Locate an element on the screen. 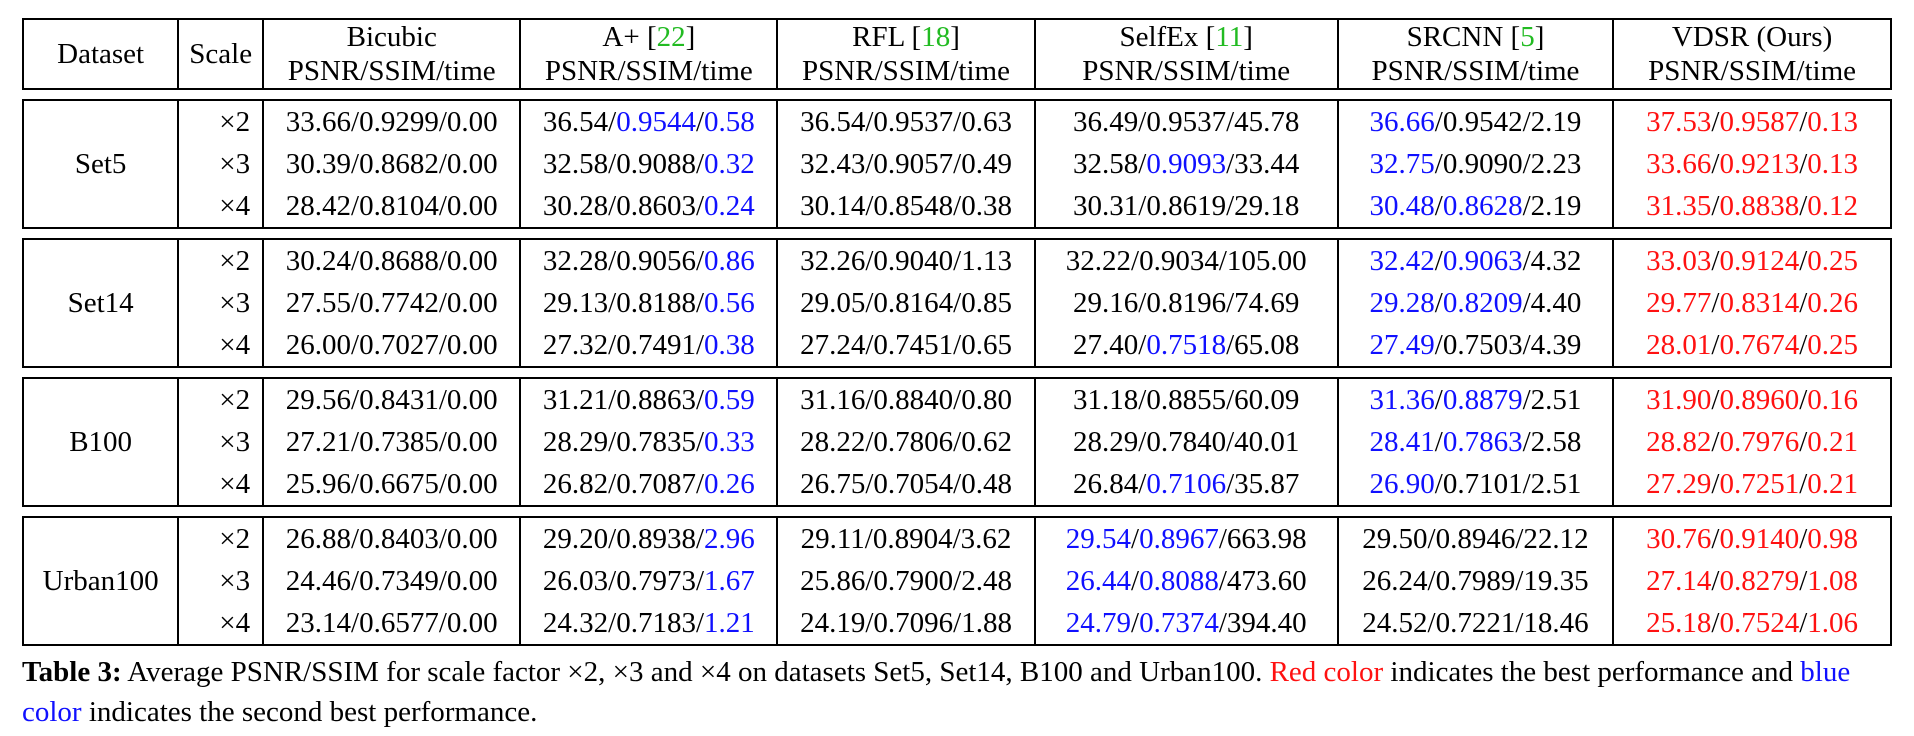  psnr-value: 29.13 is located at coordinates (575, 303).